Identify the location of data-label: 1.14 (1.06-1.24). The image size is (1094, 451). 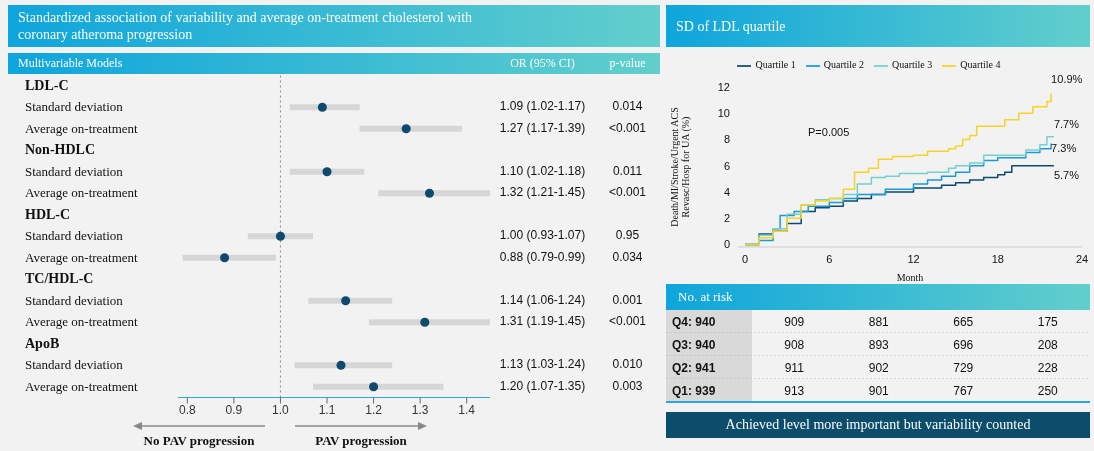
(542, 299).